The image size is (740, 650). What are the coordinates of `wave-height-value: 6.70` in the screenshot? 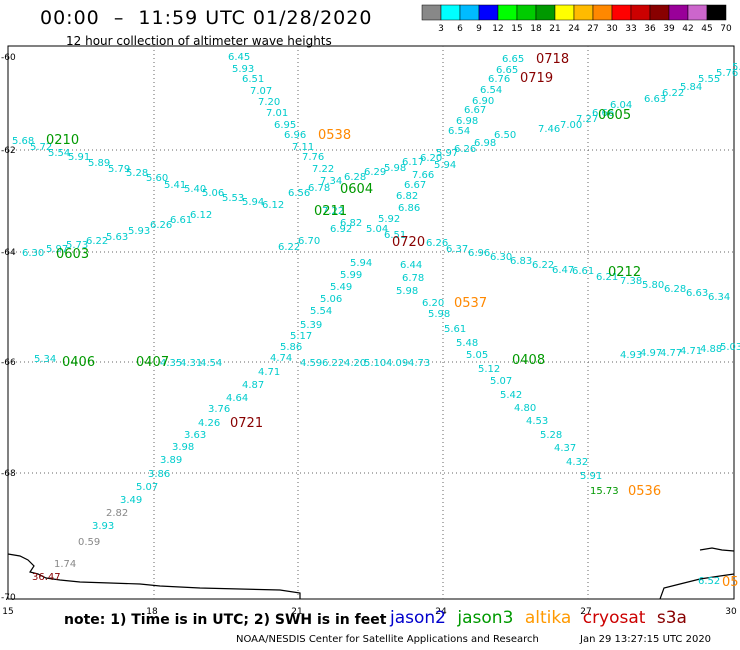 It's located at (309, 241).